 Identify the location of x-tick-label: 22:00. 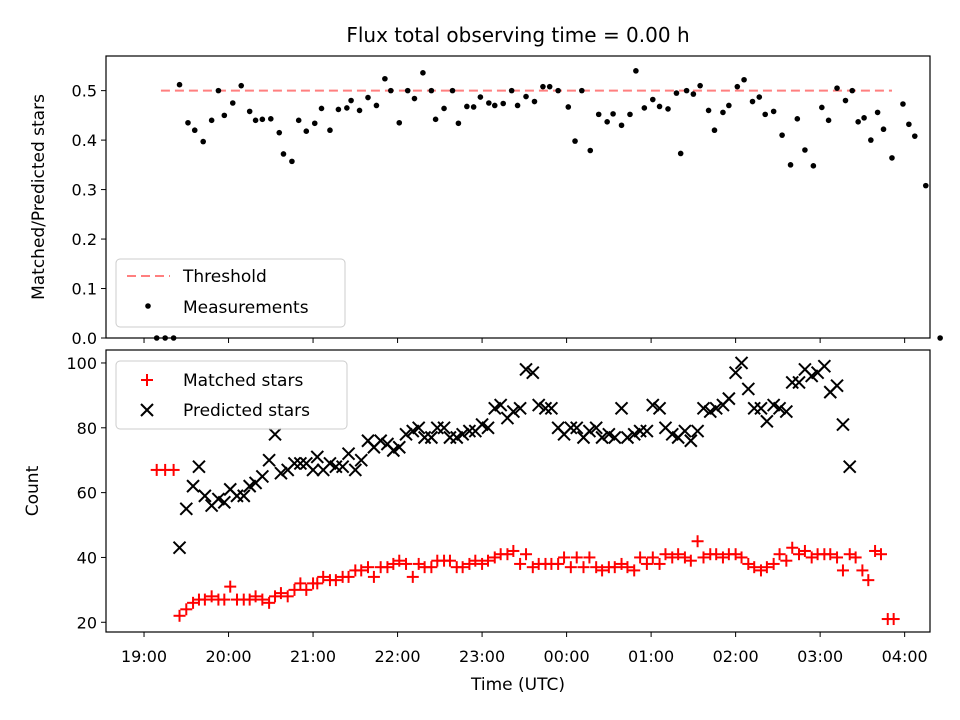
(398, 656).